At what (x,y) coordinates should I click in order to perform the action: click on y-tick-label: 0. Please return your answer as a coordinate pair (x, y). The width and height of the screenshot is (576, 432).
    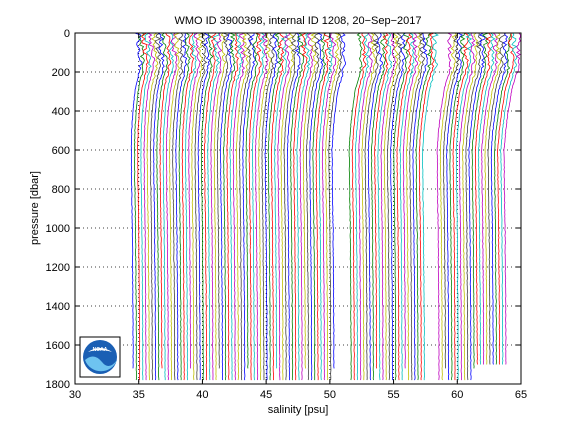
    Looking at the image, I should click on (67, 34).